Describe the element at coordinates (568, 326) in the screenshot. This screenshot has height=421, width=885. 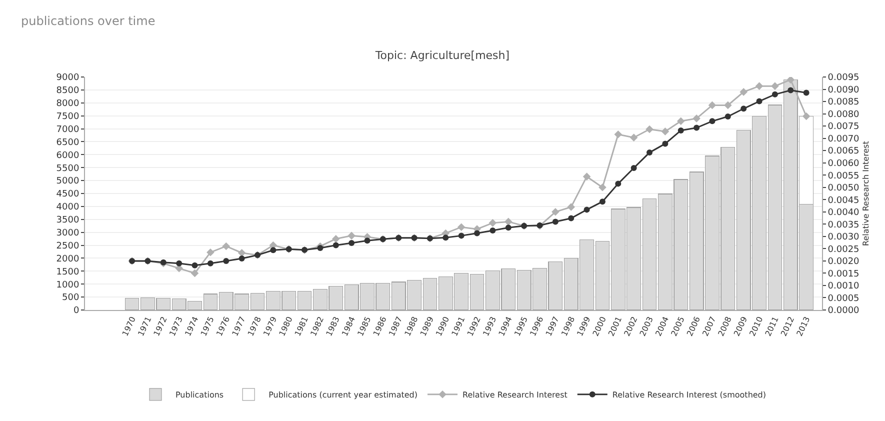
I see `x-tick-label: 1998` at that location.